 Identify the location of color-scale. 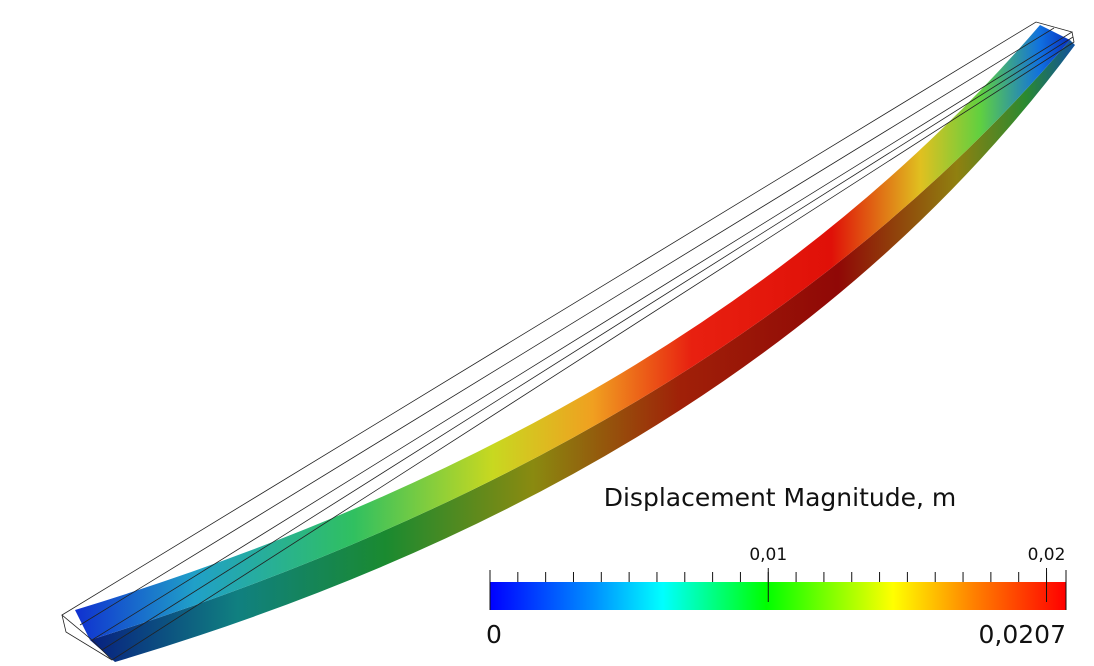
(778, 596).